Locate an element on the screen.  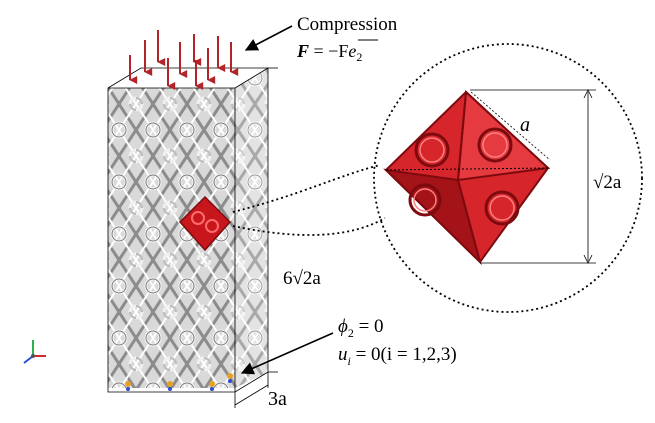
compression-title: Compression is located at coordinates (347, 24).